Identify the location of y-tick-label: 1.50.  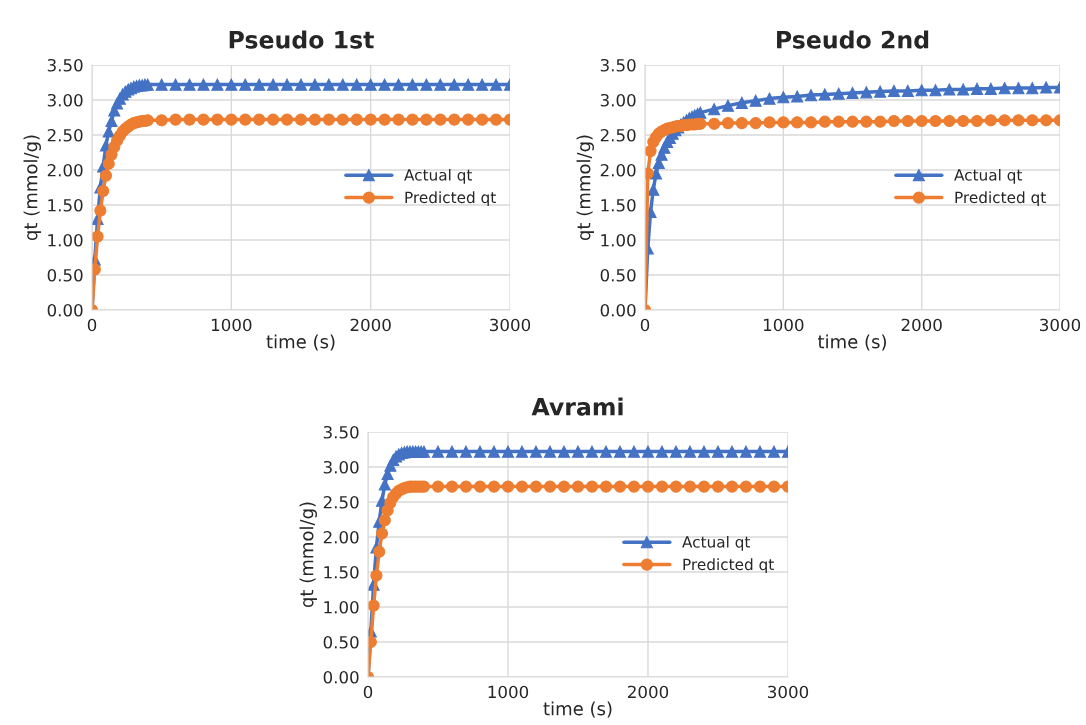
(341, 572).